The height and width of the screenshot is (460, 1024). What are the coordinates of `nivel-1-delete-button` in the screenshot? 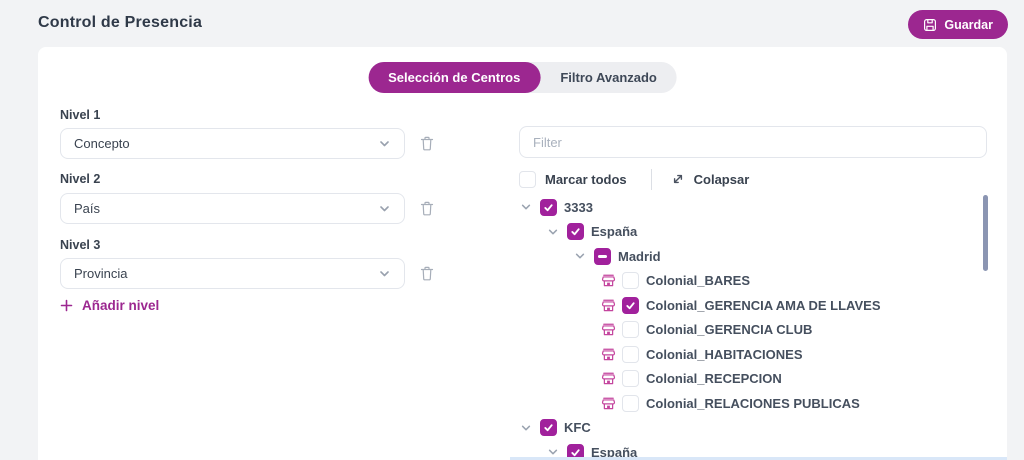 It's located at (428, 143).